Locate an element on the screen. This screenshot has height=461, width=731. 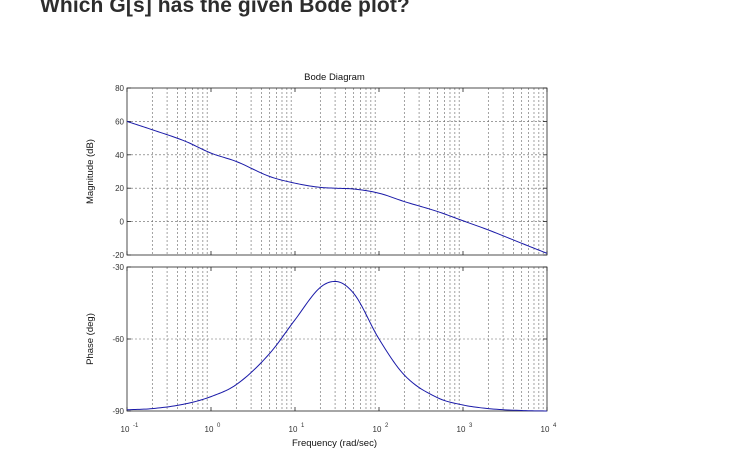
x-tick-exponent: 3 is located at coordinates (471, 426).